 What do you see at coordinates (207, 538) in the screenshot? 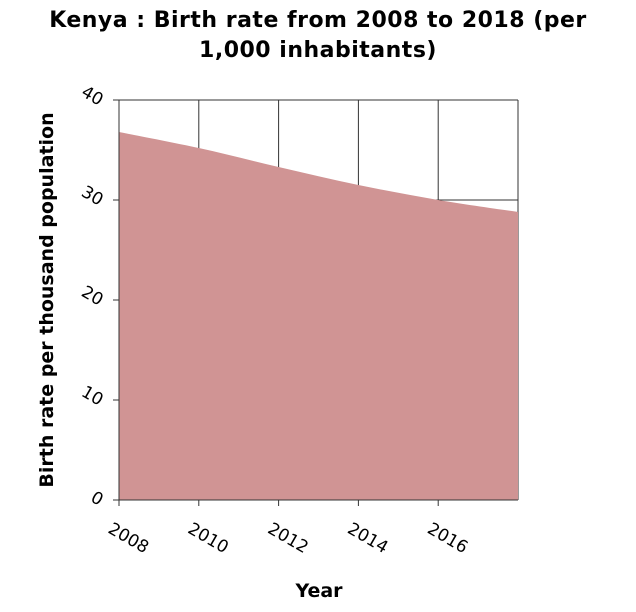
I see `x-tick-label: 2010` at bounding box center [207, 538].